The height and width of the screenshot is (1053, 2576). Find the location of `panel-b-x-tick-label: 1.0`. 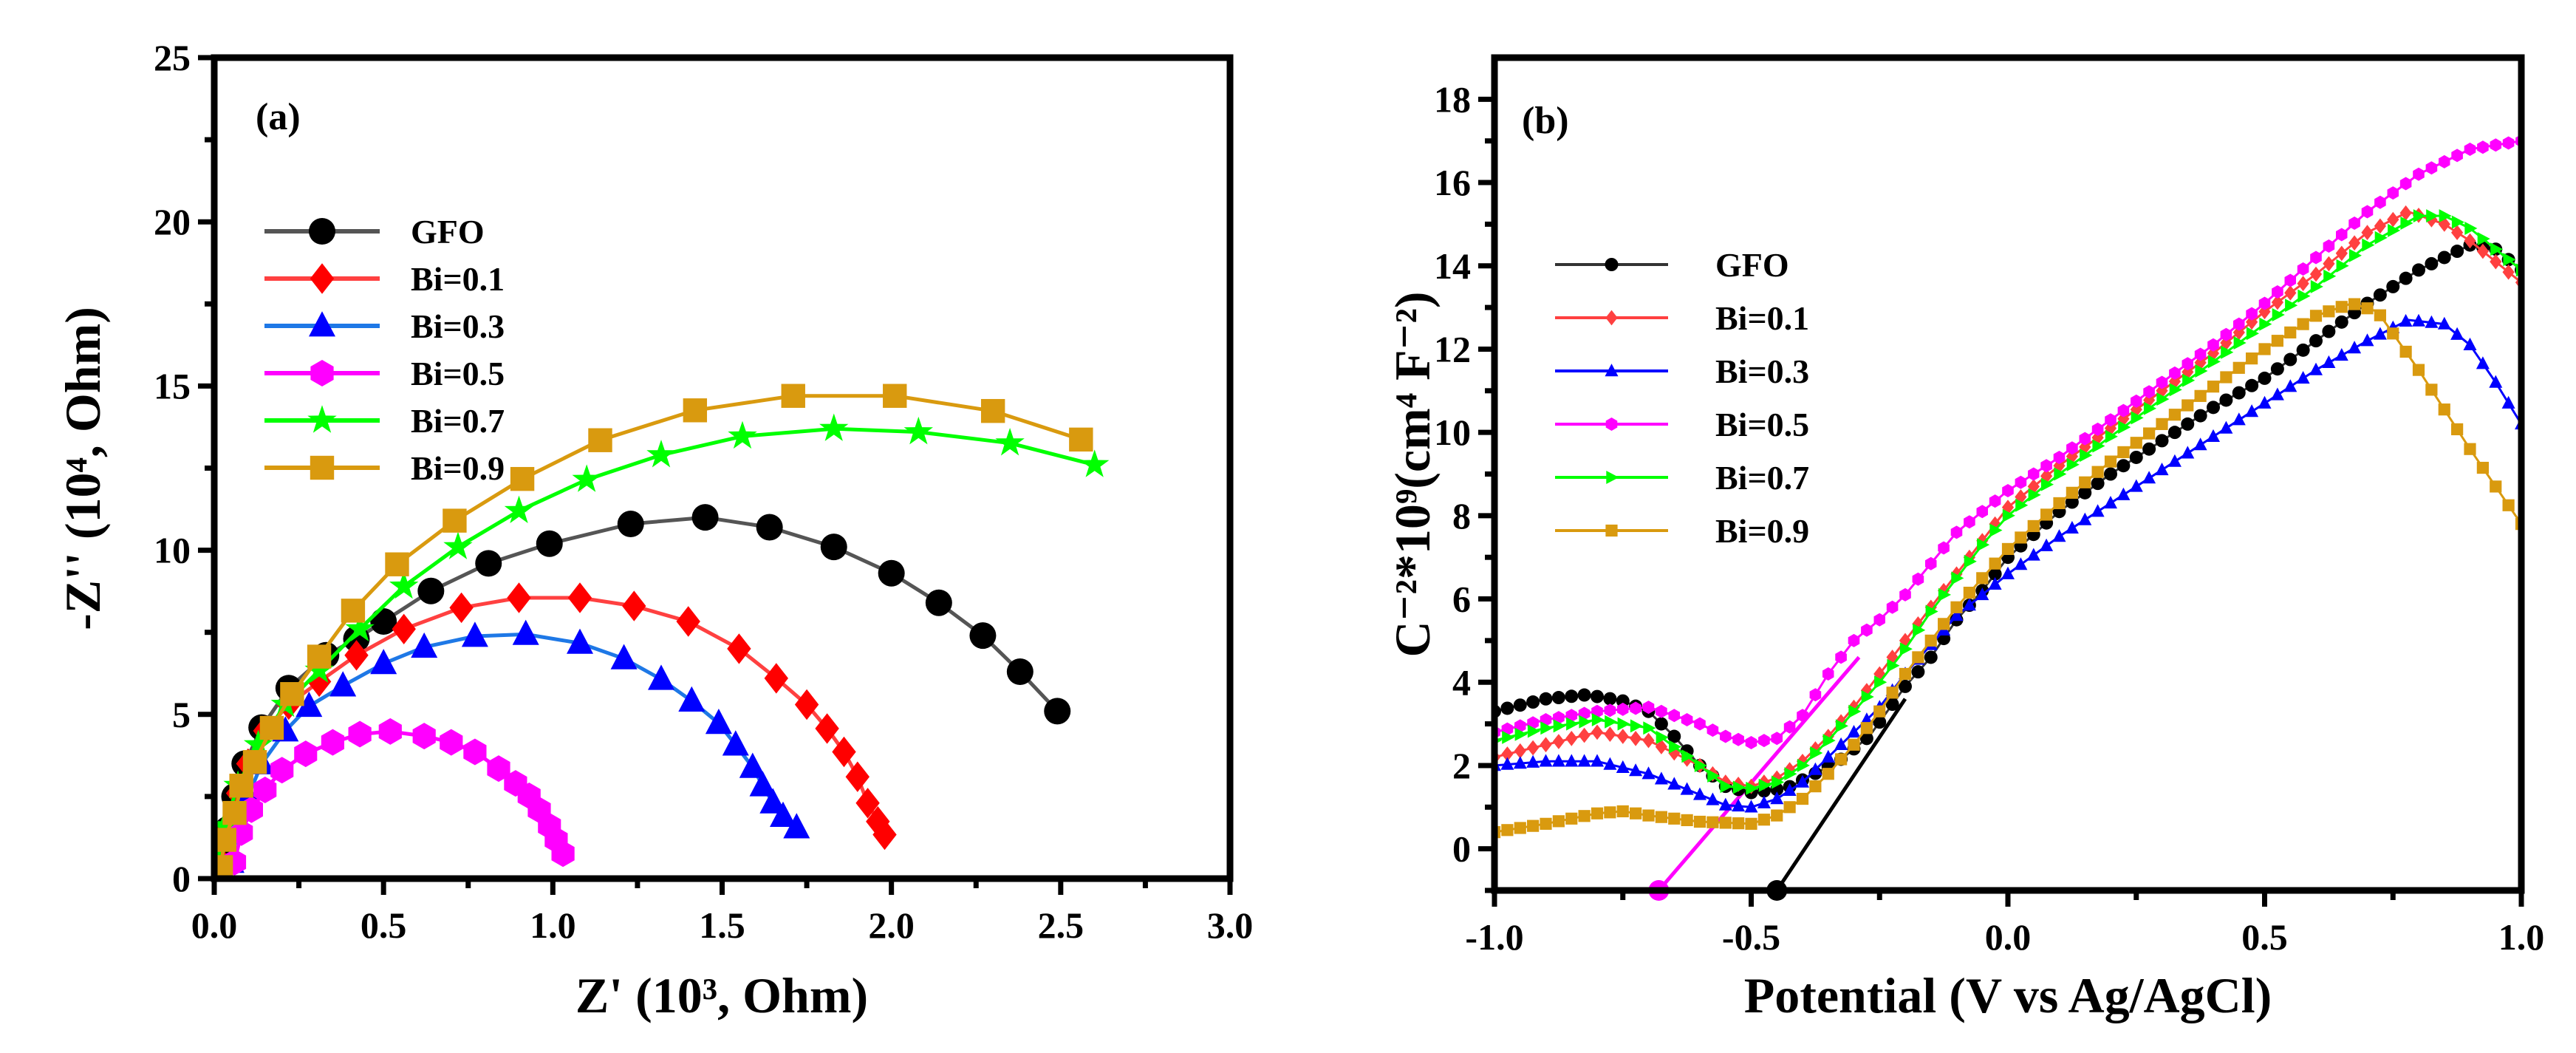

panel-b-x-tick-label: 1.0 is located at coordinates (2521, 937).